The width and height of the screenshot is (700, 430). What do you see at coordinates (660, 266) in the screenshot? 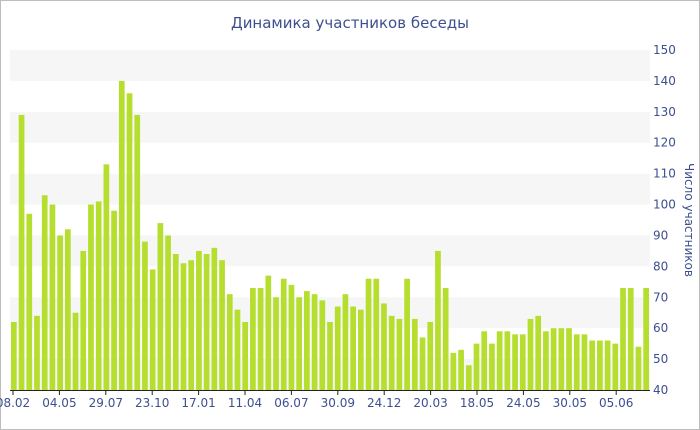
I see `y-tick-label: 80` at bounding box center [660, 266].